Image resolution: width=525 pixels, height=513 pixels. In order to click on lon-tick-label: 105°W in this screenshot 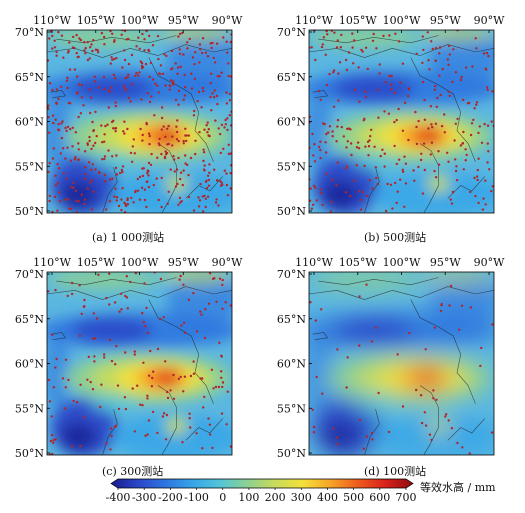, I will do `click(358, 20)`.